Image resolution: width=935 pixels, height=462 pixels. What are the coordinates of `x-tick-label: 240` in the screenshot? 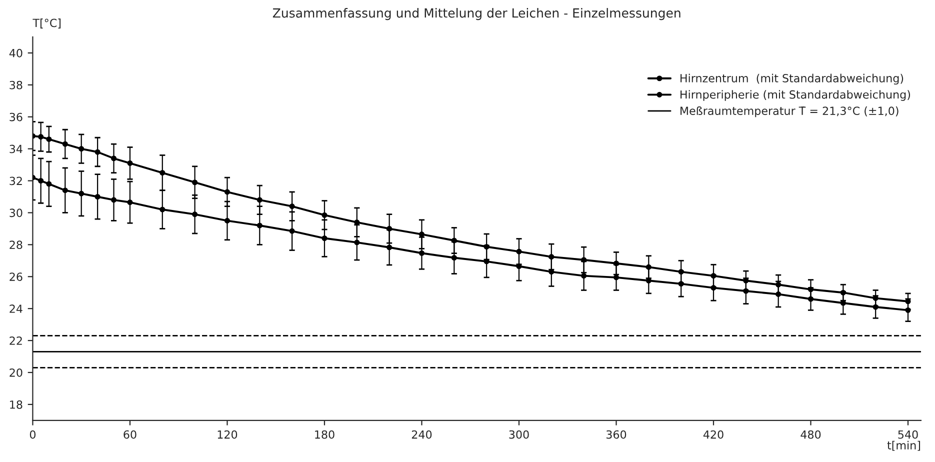 It's located at (422, 434).